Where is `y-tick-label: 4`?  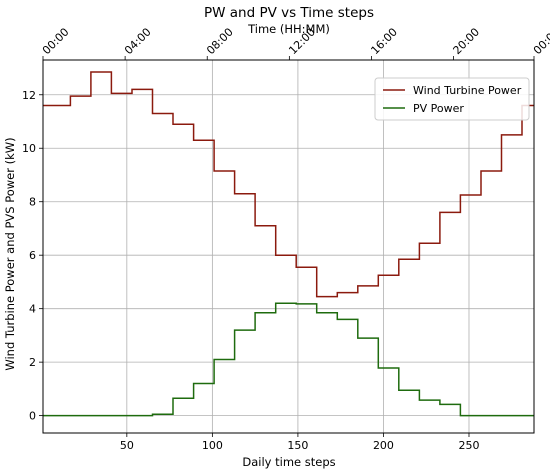 y-tick-label: 4 is located at coordinates (32, 309).